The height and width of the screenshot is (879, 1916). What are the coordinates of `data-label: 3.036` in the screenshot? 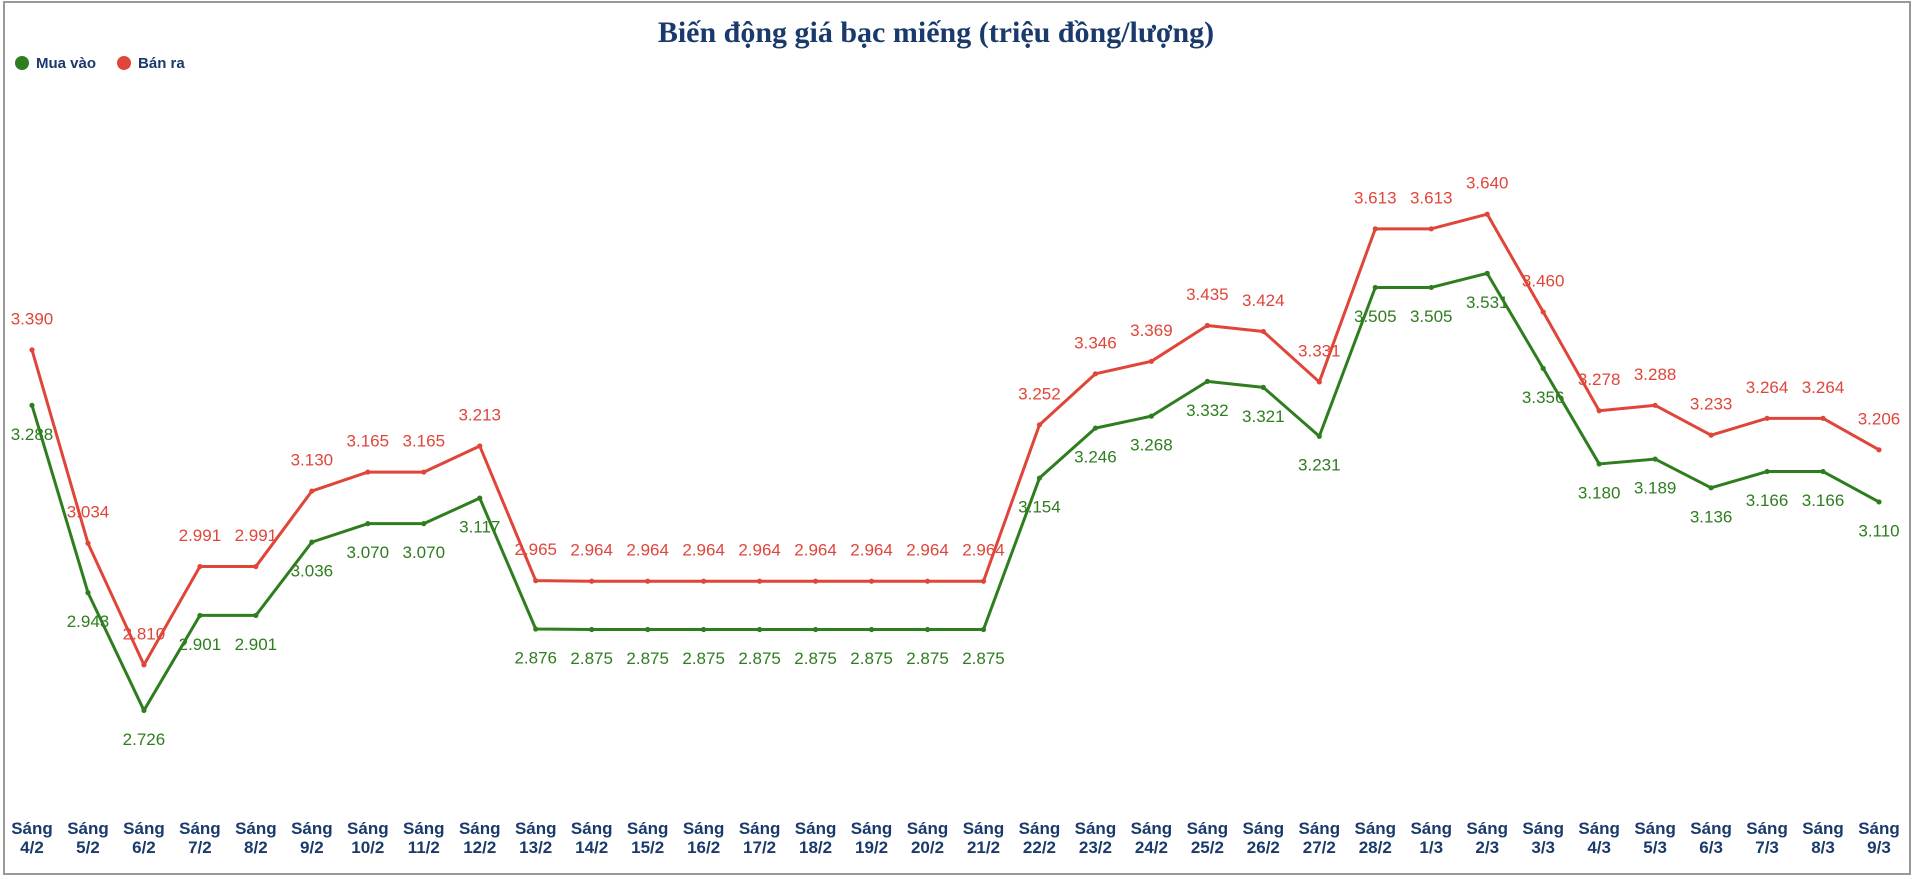 It's located at (312, 571).